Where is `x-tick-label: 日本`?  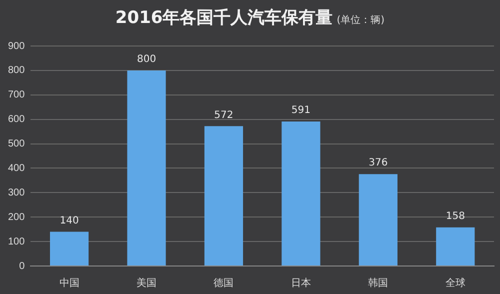 x-tick-label: 日本 is located at coordinates (300, 282).